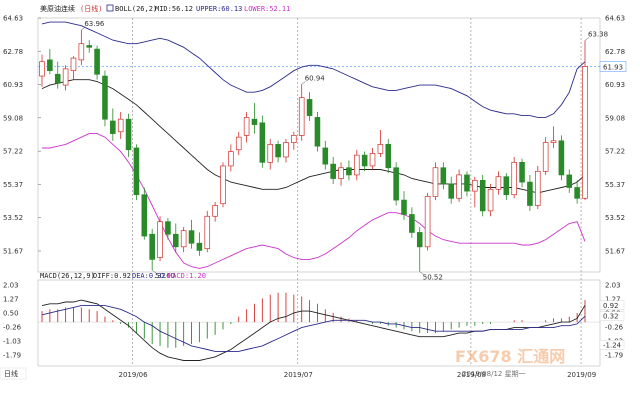  I want to click on macd-tick-right: -0.26, so click(614, 327).